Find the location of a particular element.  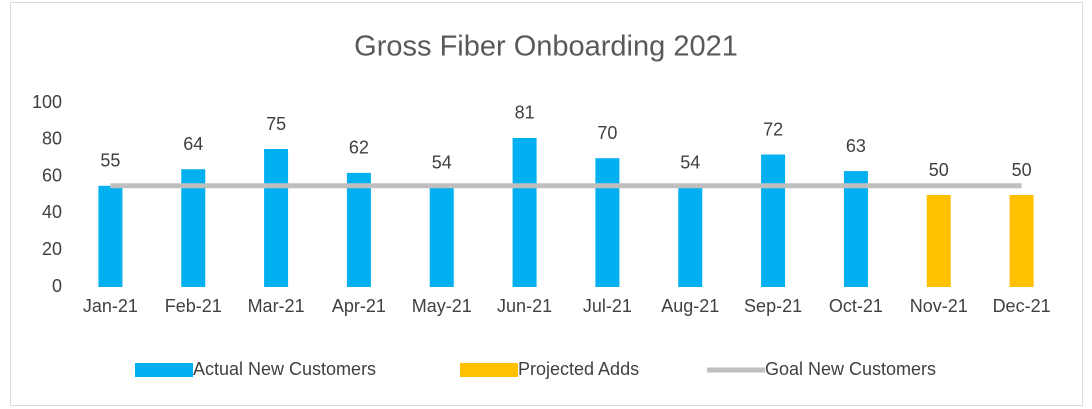

data-label: 81 is located at coordinates (525, 113).